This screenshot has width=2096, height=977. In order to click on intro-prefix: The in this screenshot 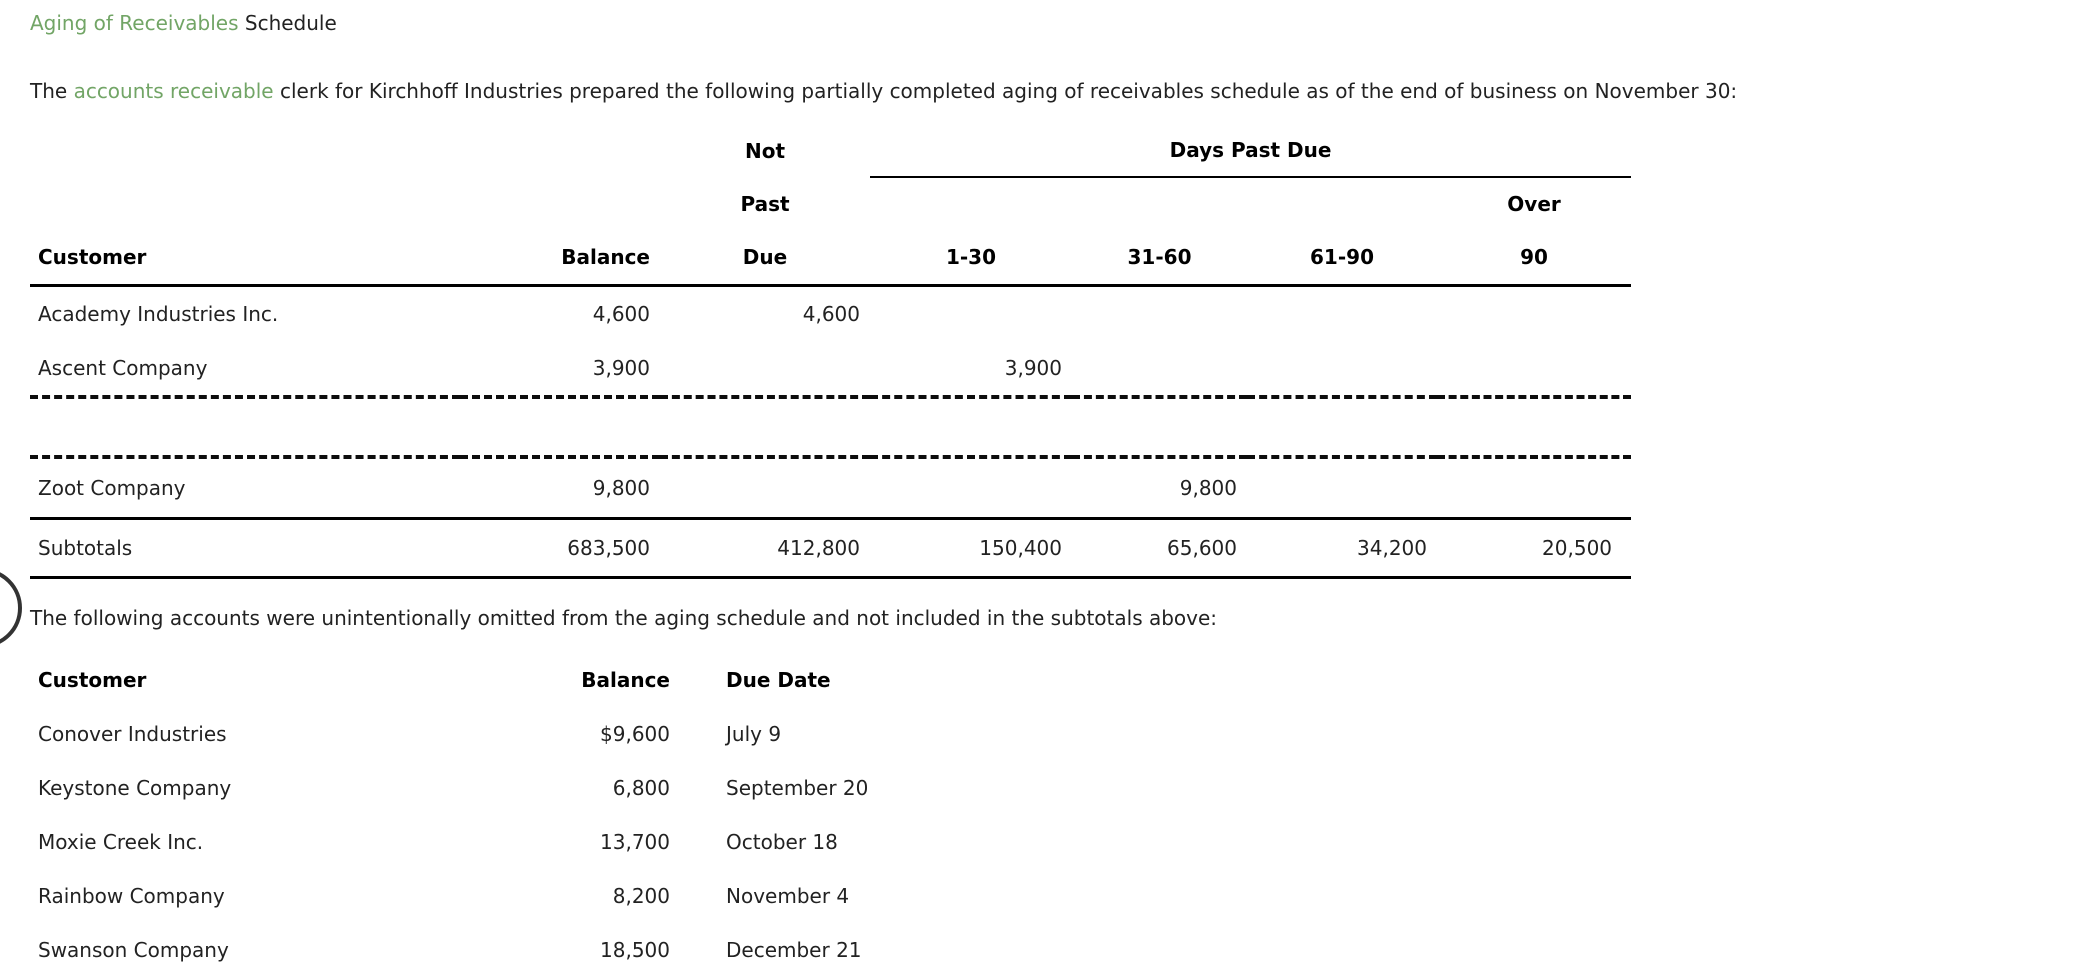, I will do `click(52, 91)`.